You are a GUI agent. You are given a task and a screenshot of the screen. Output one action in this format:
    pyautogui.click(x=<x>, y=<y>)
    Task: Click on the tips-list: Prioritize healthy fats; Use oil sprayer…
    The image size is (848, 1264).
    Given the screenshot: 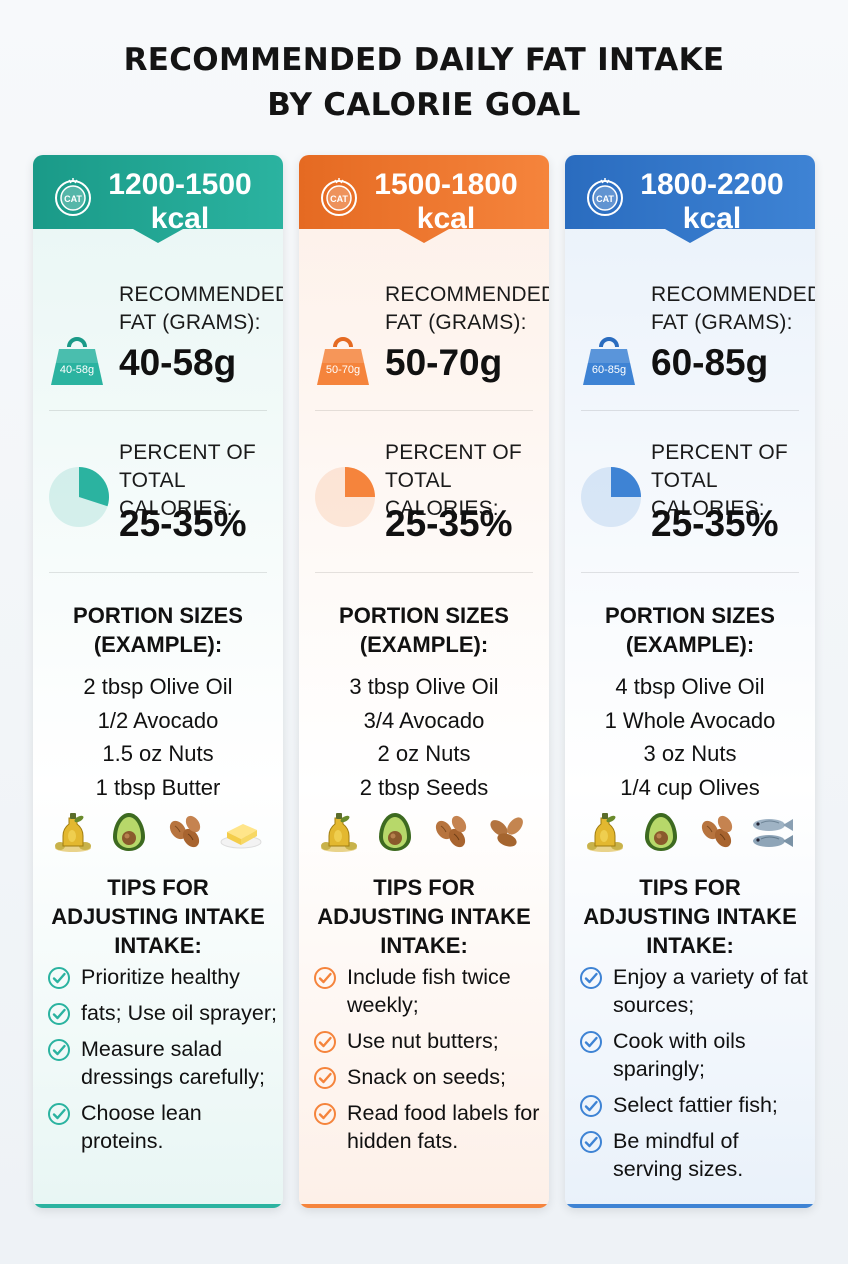 What is the action you would take?
    pyautogui.click(x=163, y=1063)
    